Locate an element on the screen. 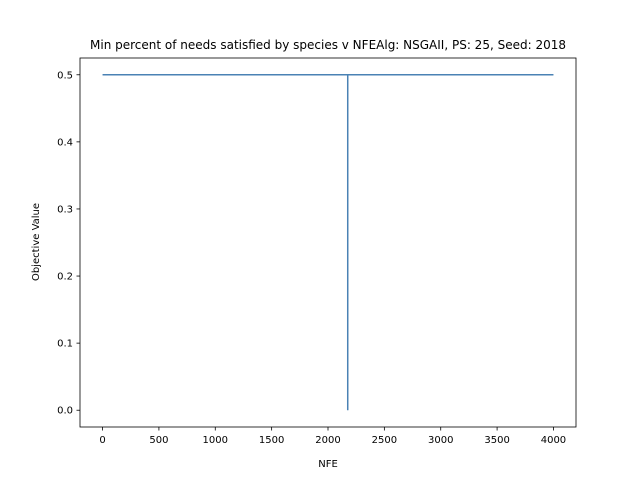 The width and height of the screenshot is (640, 480). x-tick-label: 2500 is located at coordinates (384, 440).